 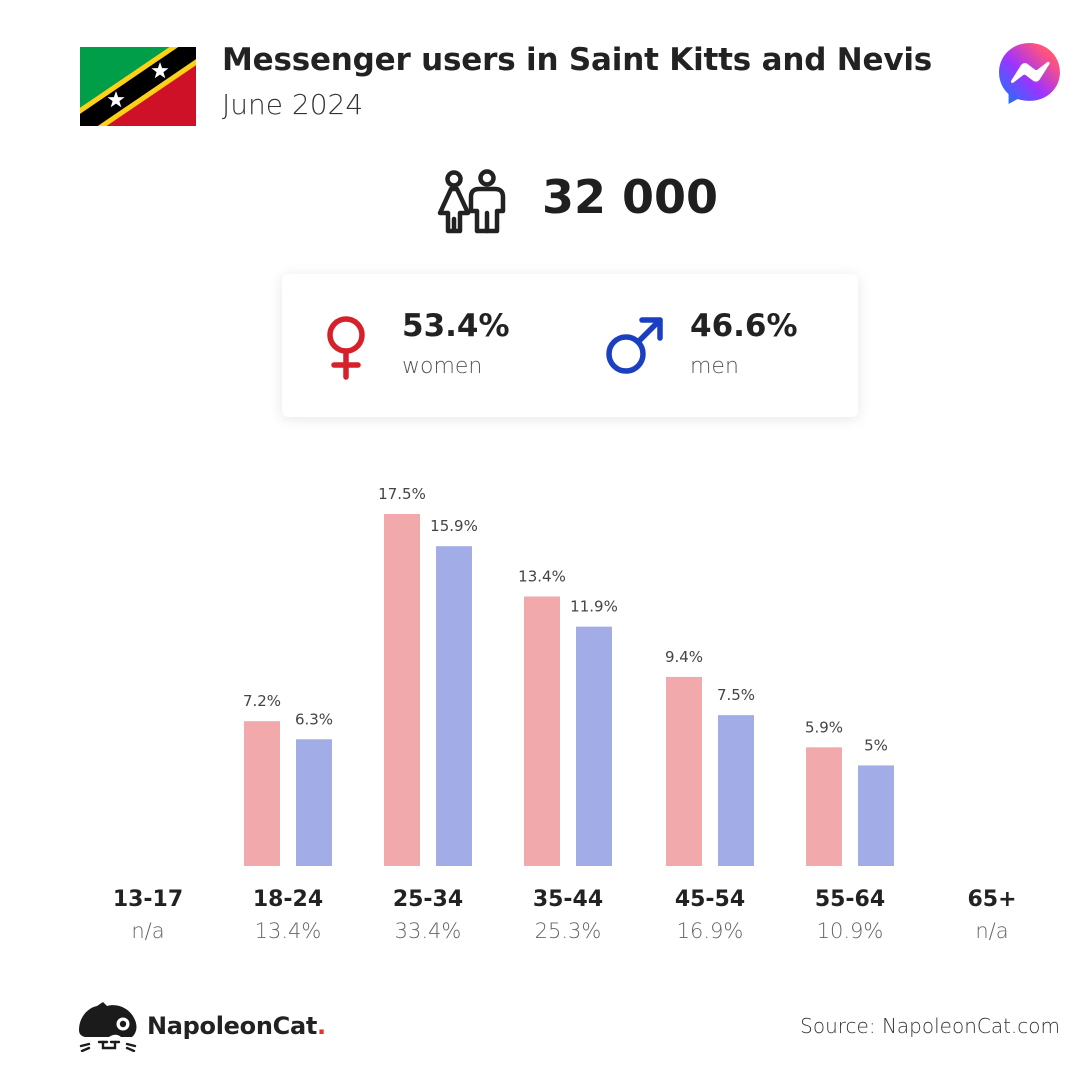 I want to click on age-group-total: 25.3%, so click(x=568, y=931).